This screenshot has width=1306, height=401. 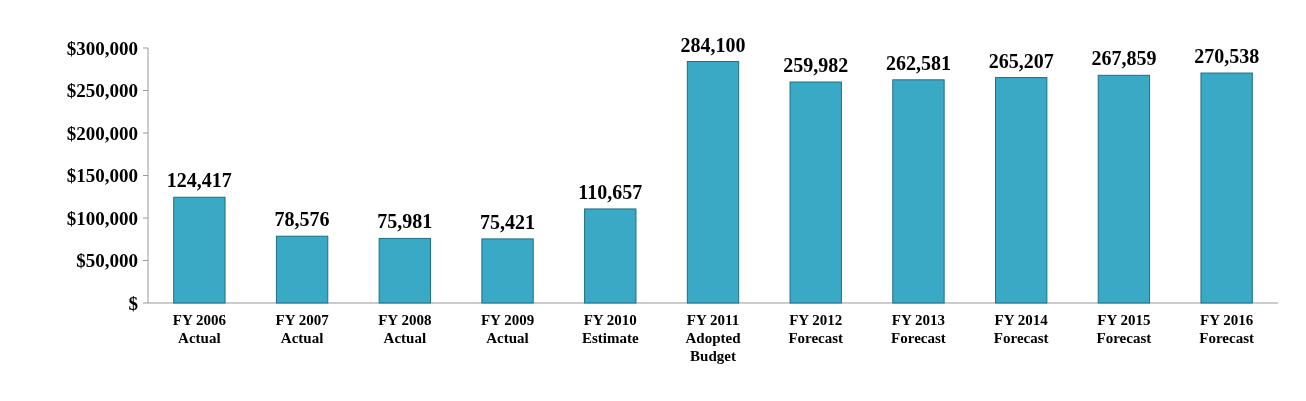 I want to click on data-label: 267,859, so click(x=1124, y=58).